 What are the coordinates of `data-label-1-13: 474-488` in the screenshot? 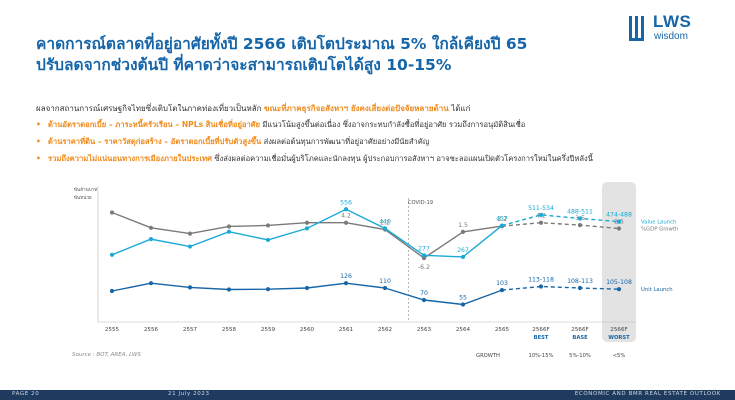 It's located at (619, 215).